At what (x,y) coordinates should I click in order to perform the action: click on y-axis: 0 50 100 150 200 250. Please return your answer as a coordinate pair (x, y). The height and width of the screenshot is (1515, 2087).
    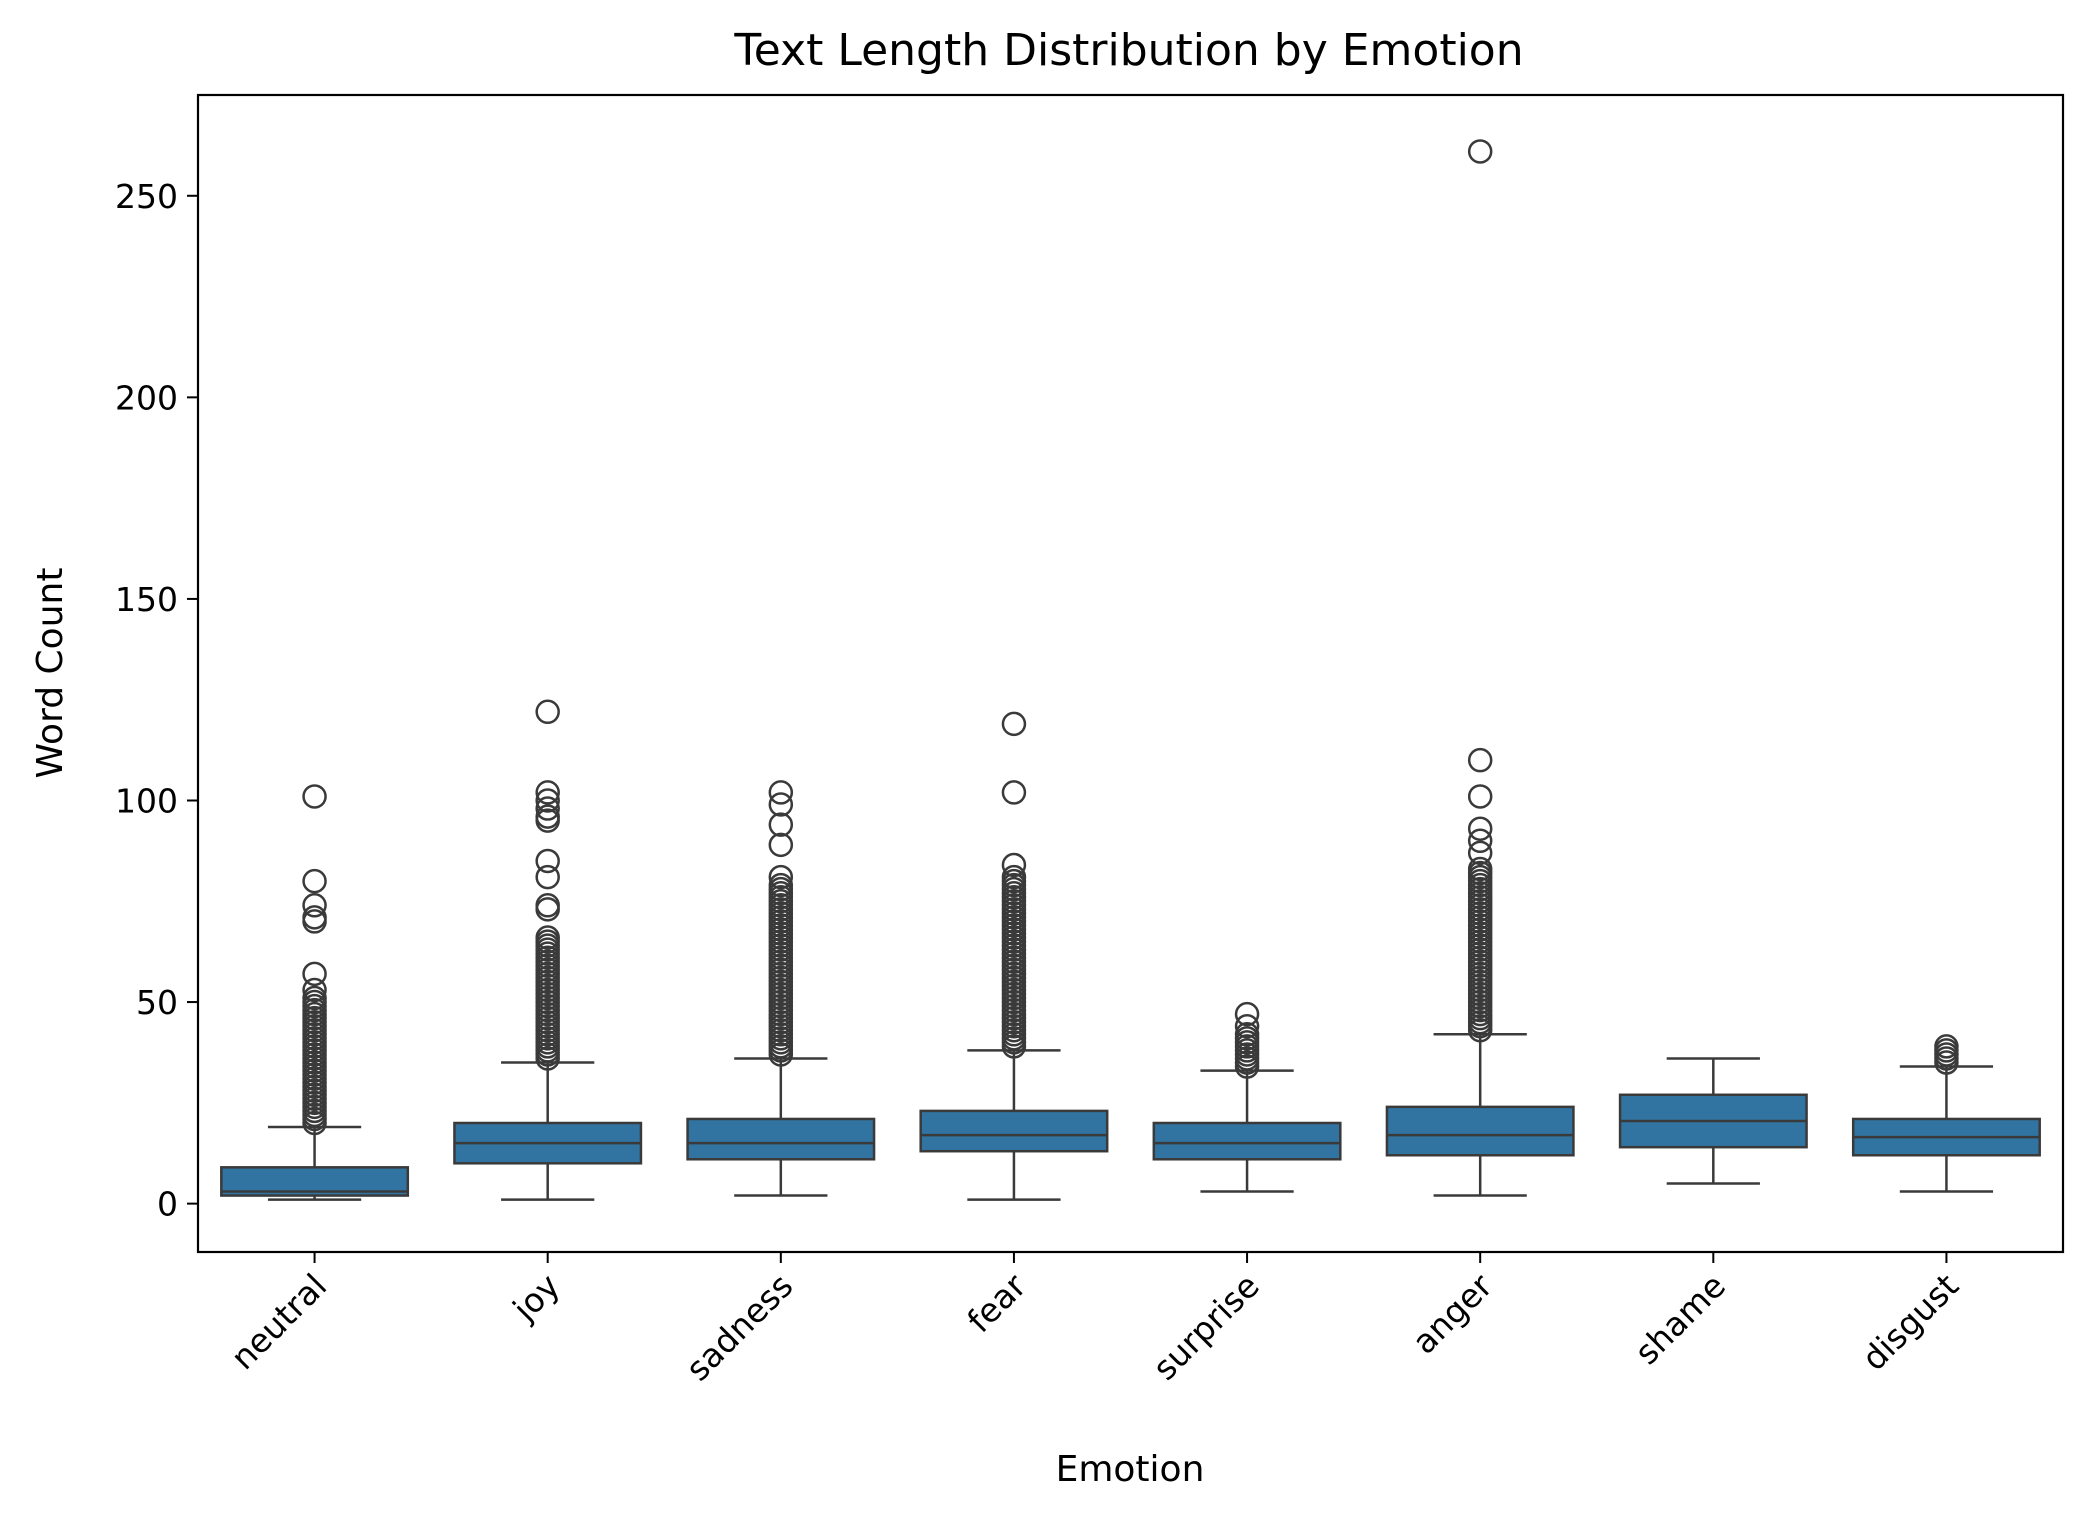
    Looking at the image, I should click on (156, 700).